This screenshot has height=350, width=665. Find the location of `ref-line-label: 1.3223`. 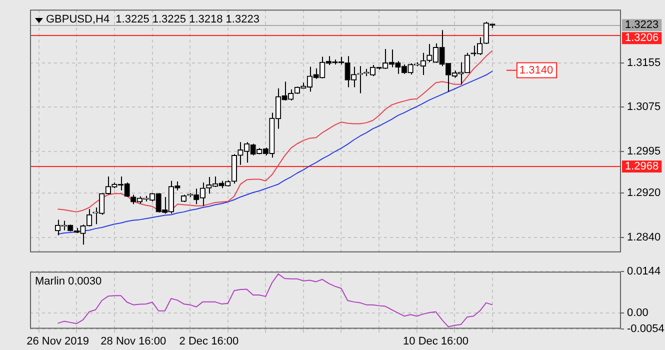

ref-line-label: 1.3223 is located at coordinates (642, 25).